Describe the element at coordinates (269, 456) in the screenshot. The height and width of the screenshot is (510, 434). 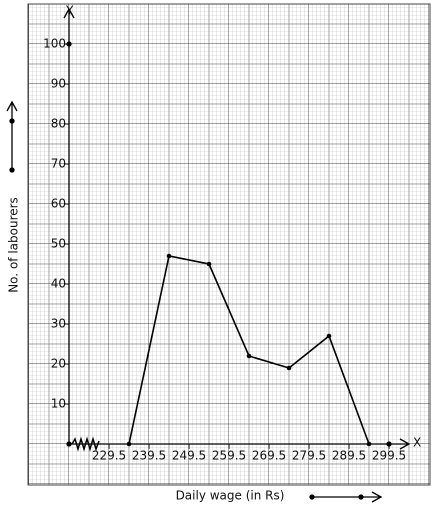
I see `x-tick-label: 269.5` at that location.